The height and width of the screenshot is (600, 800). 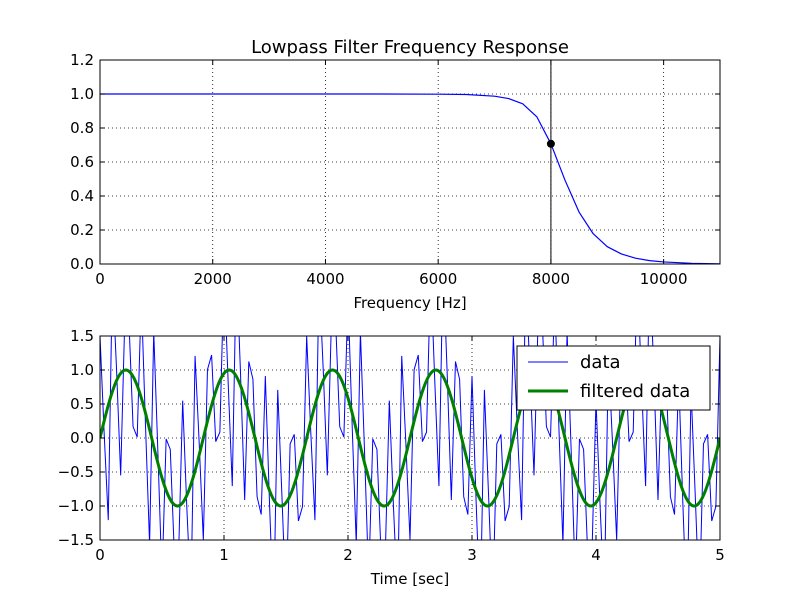 What do you see at coordinates (76, 506) in the screenshot?
I see `bottom-y-tick-label: −1.0` at bounding box center [76, 506].